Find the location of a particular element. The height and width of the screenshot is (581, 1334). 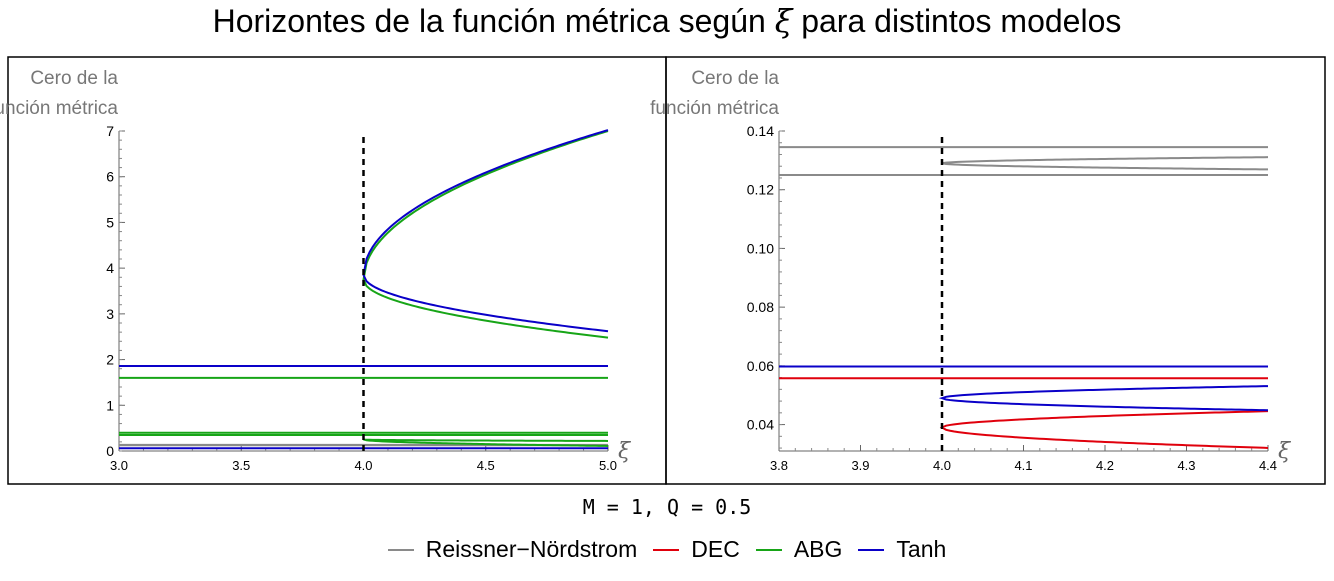

x-tick-label: 3.0 is located at coordinates (119, 465).